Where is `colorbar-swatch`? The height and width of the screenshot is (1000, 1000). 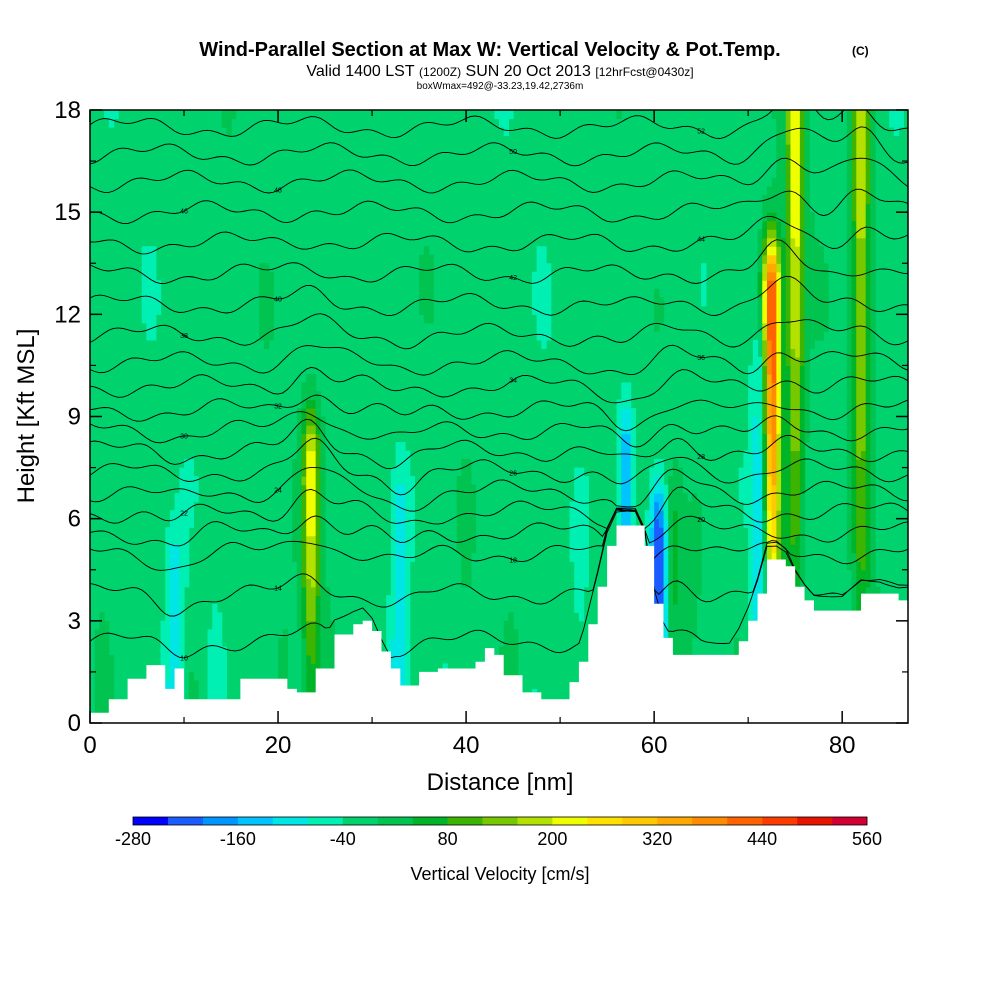
colorbar-swatch is located at coordinates (850, 821).